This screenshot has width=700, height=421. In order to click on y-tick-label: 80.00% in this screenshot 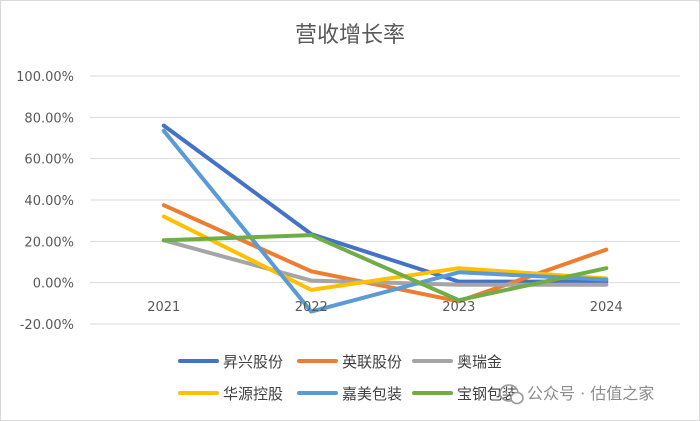, I will do `click(49, 118)`.